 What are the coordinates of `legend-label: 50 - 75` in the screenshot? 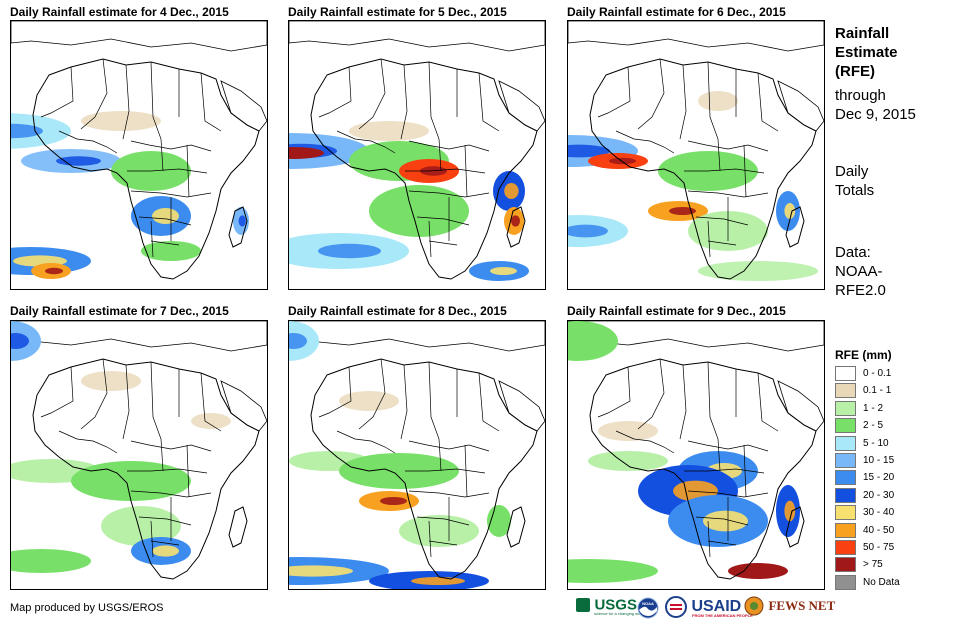 It's located at (879, 547).